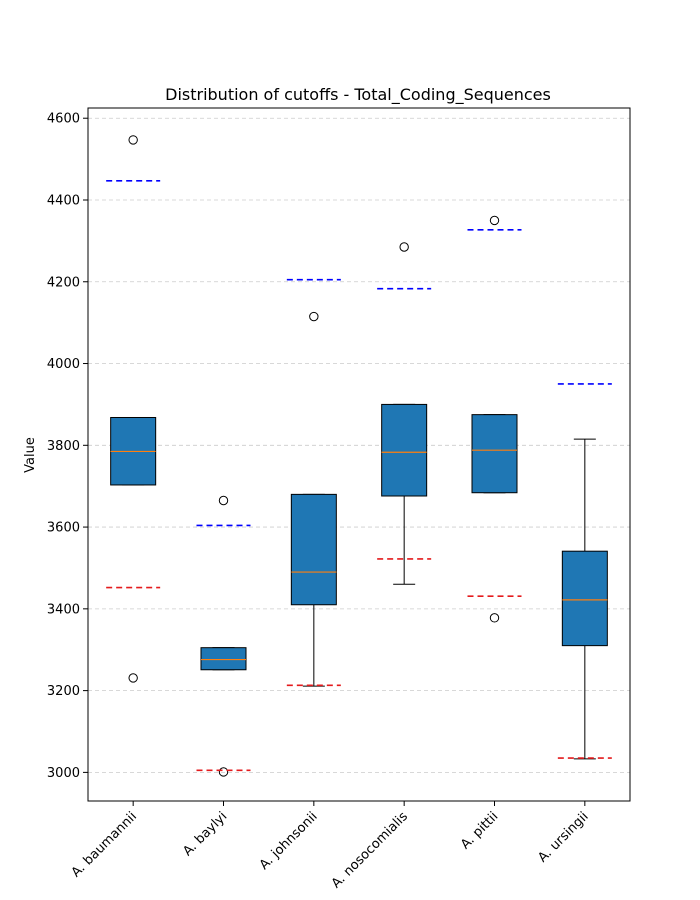 The image size is (700, 900). I want to click on y-tick-label: 4400, so click(63, 200).